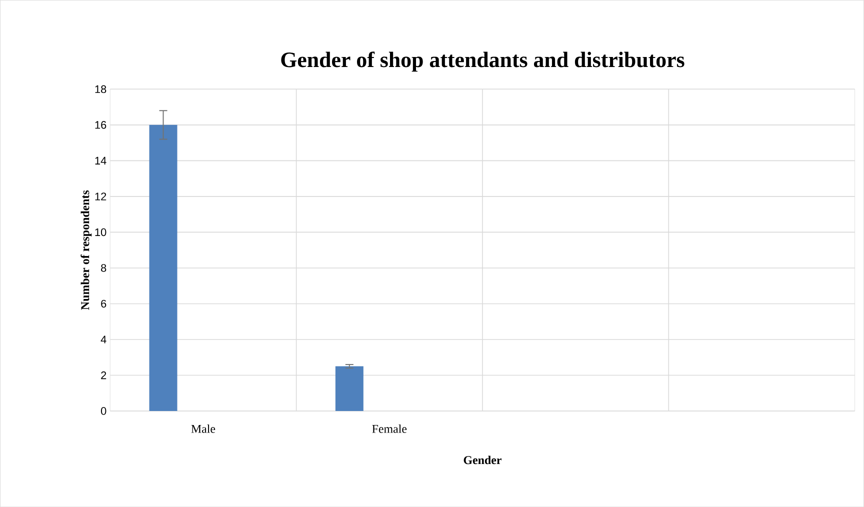  Describe the element at coordinates (103, 411) in the screenshot. I see `y-tick-label: 0` at that location.